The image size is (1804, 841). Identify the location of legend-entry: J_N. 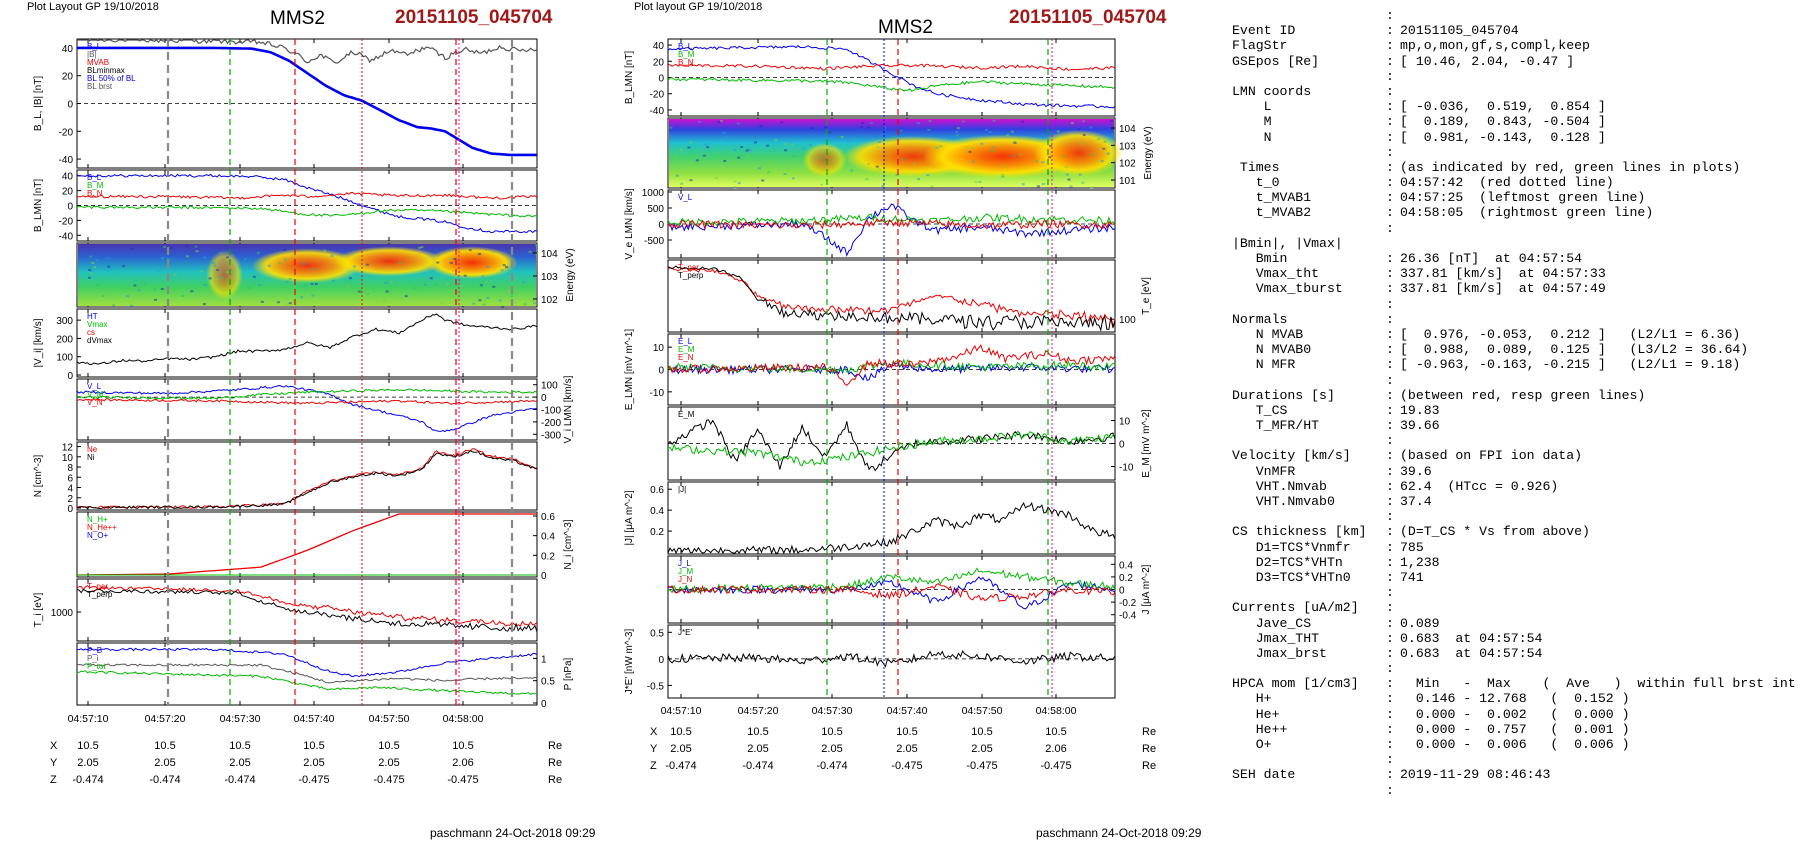
(685, 579).